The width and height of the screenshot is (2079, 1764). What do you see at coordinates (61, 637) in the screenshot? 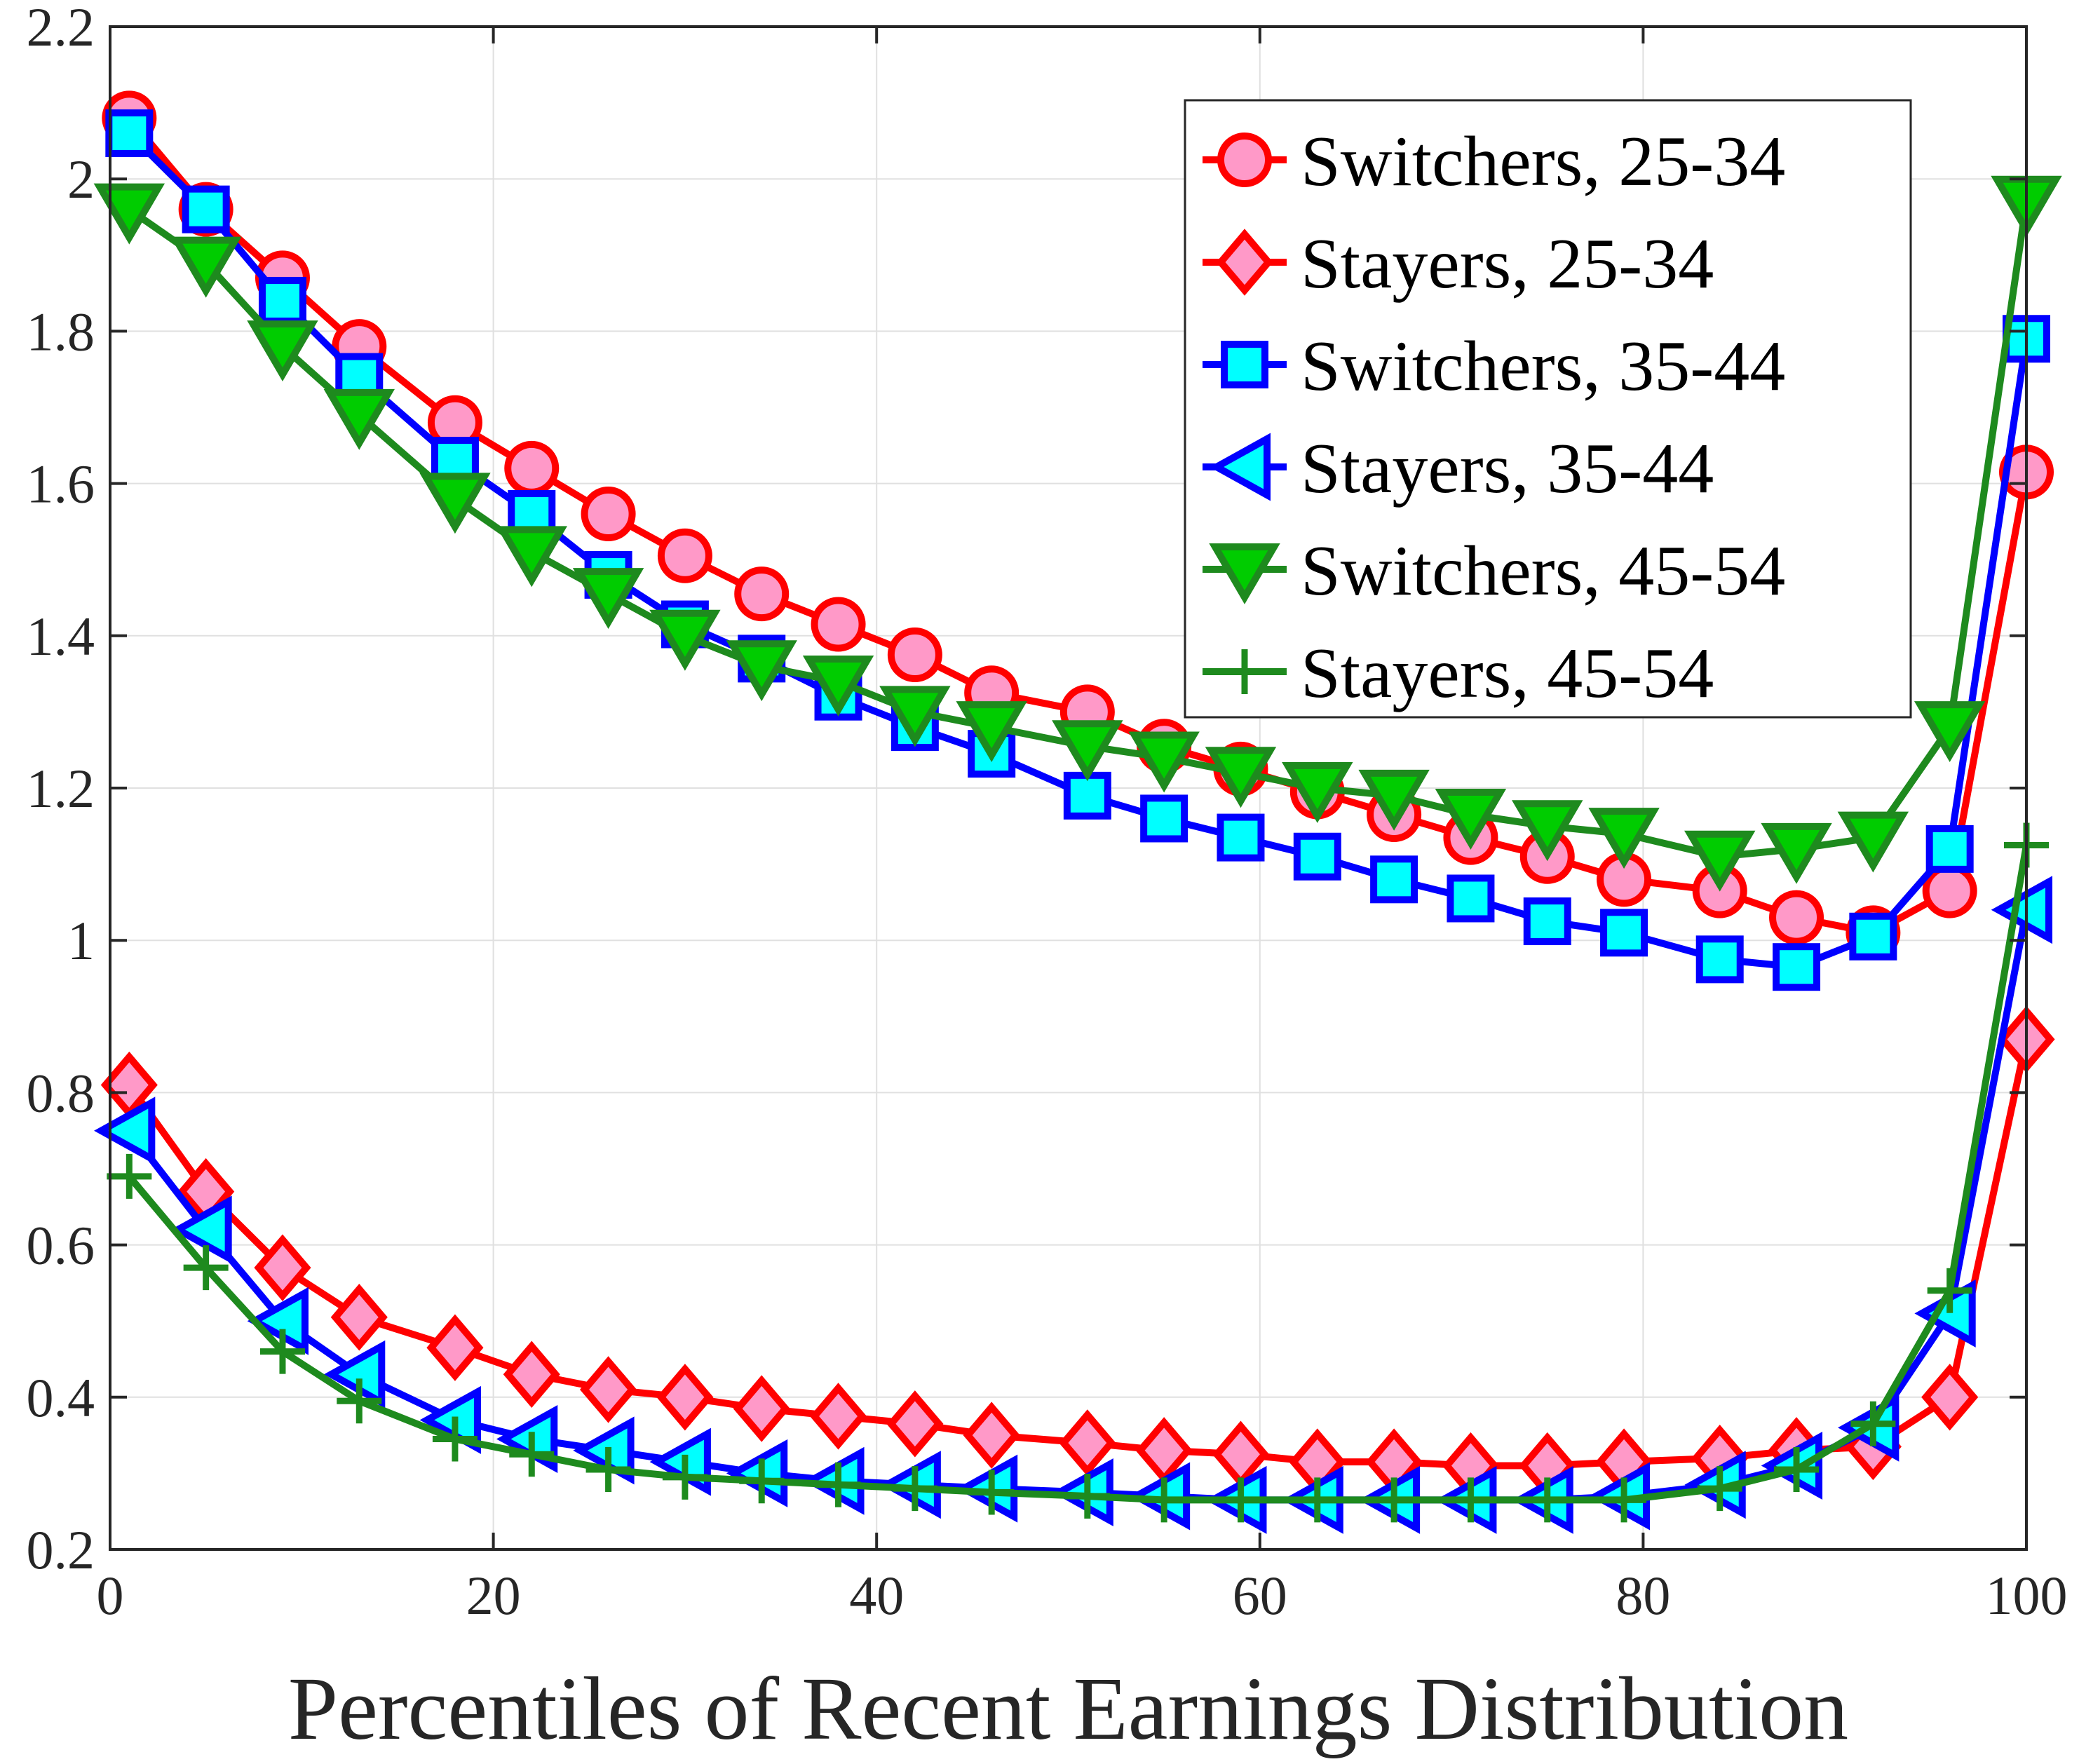
I see `y-tick-label: 1.4` at bounding box center [61, 637].